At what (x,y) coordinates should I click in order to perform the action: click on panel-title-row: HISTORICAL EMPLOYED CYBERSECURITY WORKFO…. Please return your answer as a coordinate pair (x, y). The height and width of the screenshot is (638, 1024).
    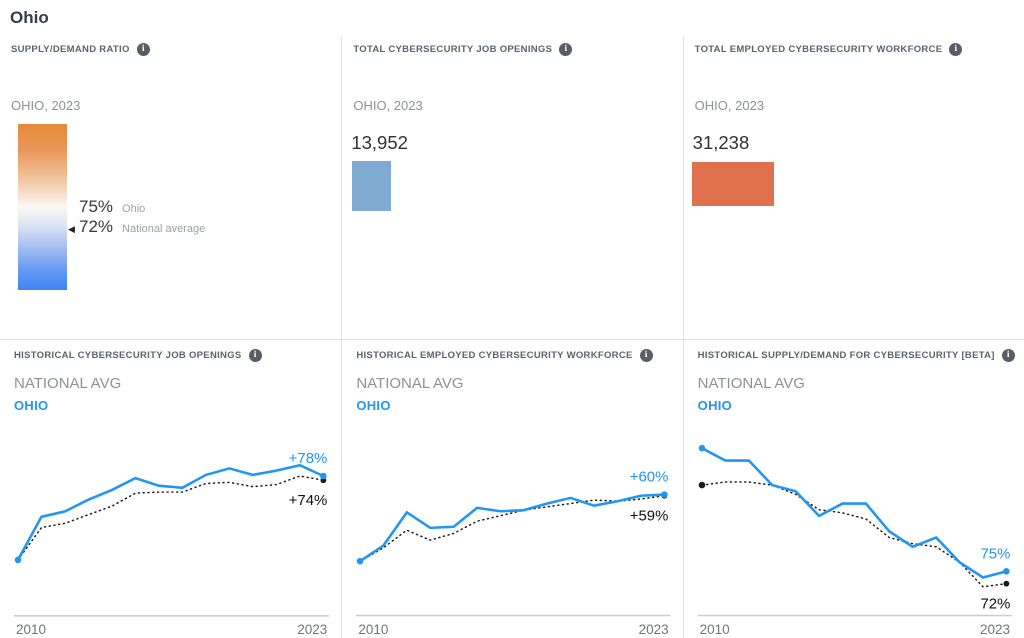
    Looking at the image, I should click on (513, 355).